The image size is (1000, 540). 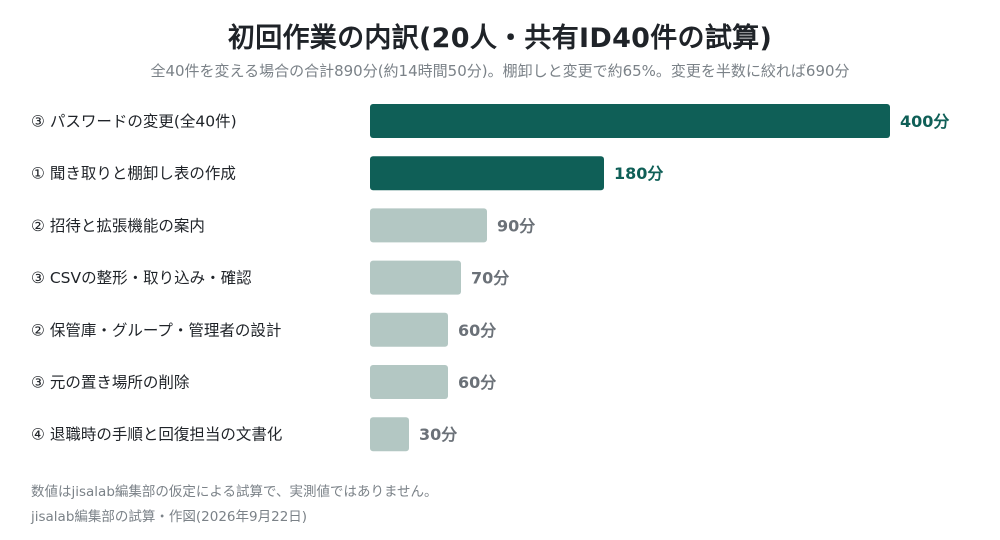 I want to click on category-label: ④ 退職時の手順と回復担当の文書化, so click(x=156, y=435).